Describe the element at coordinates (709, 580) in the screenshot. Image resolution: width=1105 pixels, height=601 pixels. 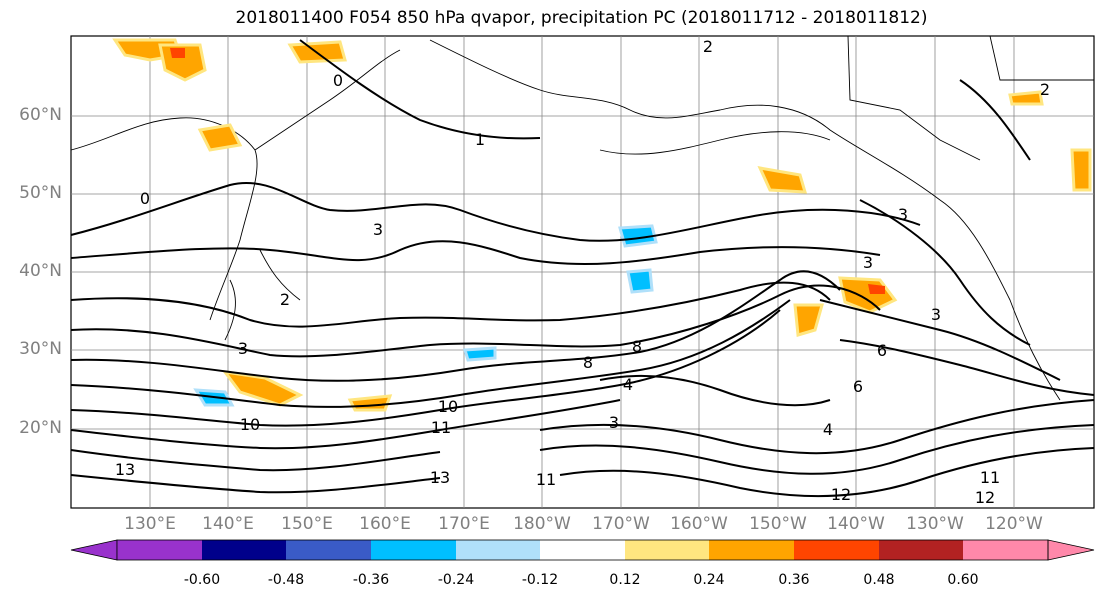
I see `colorbar-tick-label: 0.24` at that location.